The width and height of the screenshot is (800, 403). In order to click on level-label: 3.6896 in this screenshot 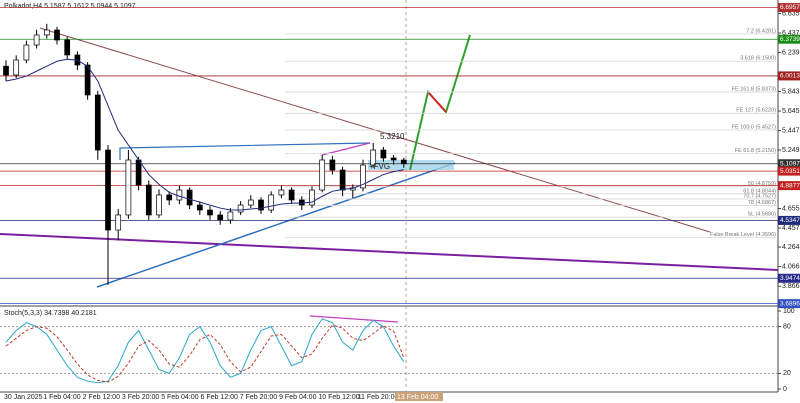, I will do `click(790, 303)`.